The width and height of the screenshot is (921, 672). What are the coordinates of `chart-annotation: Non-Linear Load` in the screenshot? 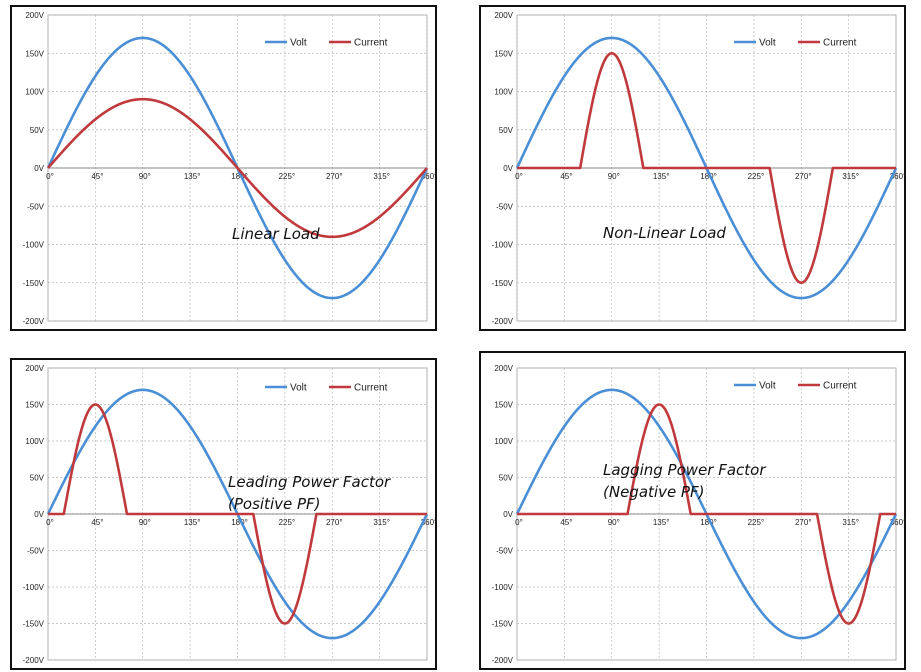 It's located at (664, 233).